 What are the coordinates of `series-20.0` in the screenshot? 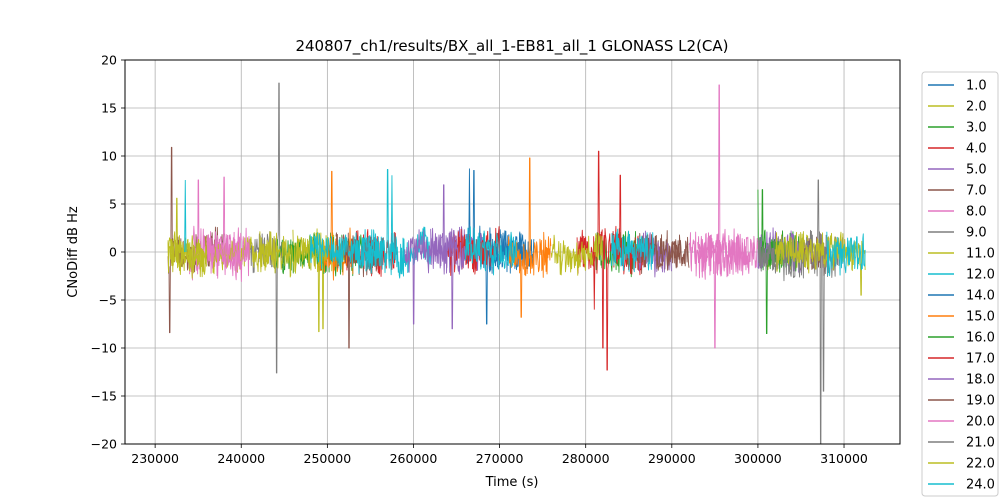 It's located at (482, 229).